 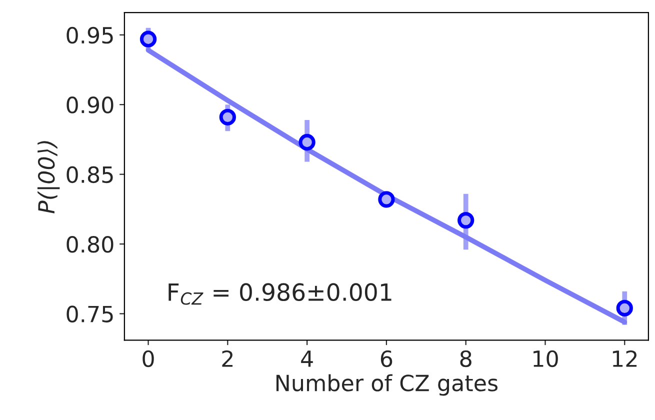 I want to click on y-tick-label: 0.90, so click(x=90, y=105).